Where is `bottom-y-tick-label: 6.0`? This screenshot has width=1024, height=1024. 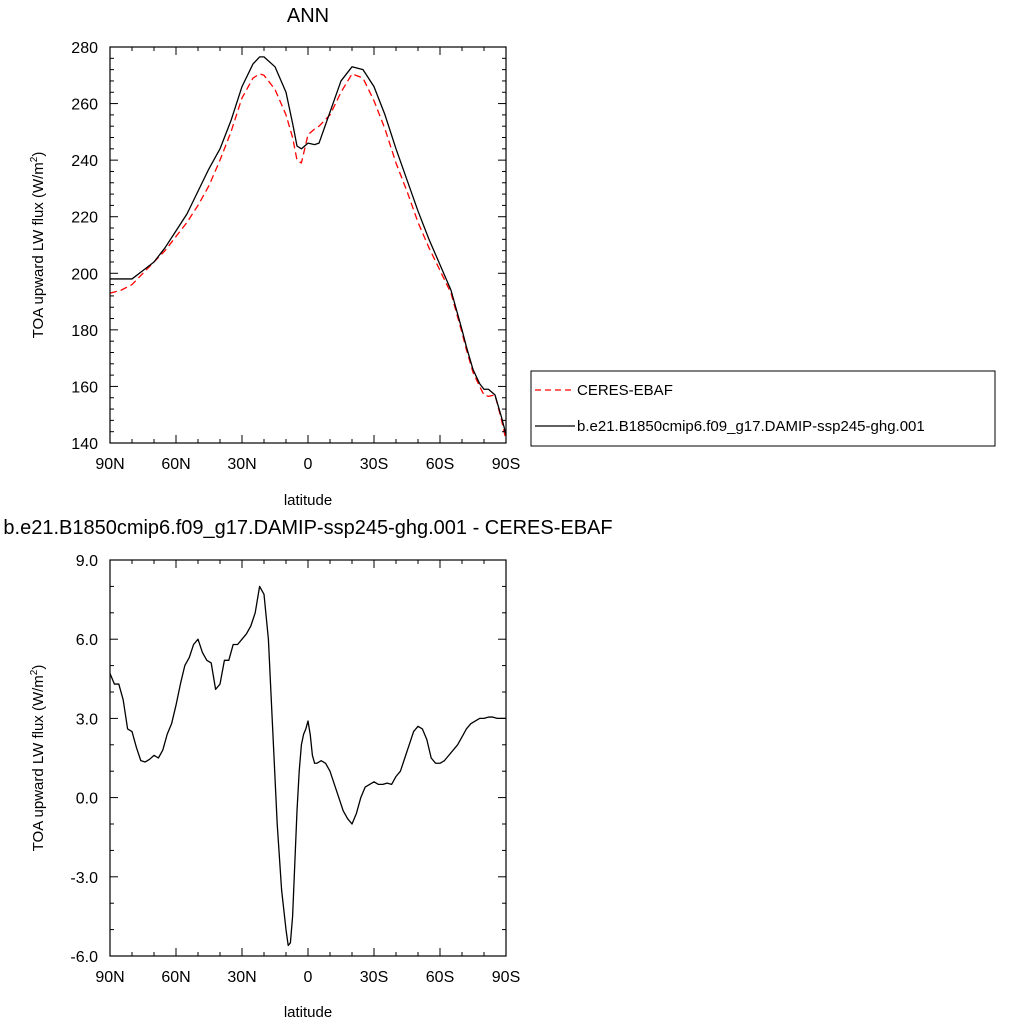
bottom-y-tick-label: 6.0 is located at coordinates (87, 640).